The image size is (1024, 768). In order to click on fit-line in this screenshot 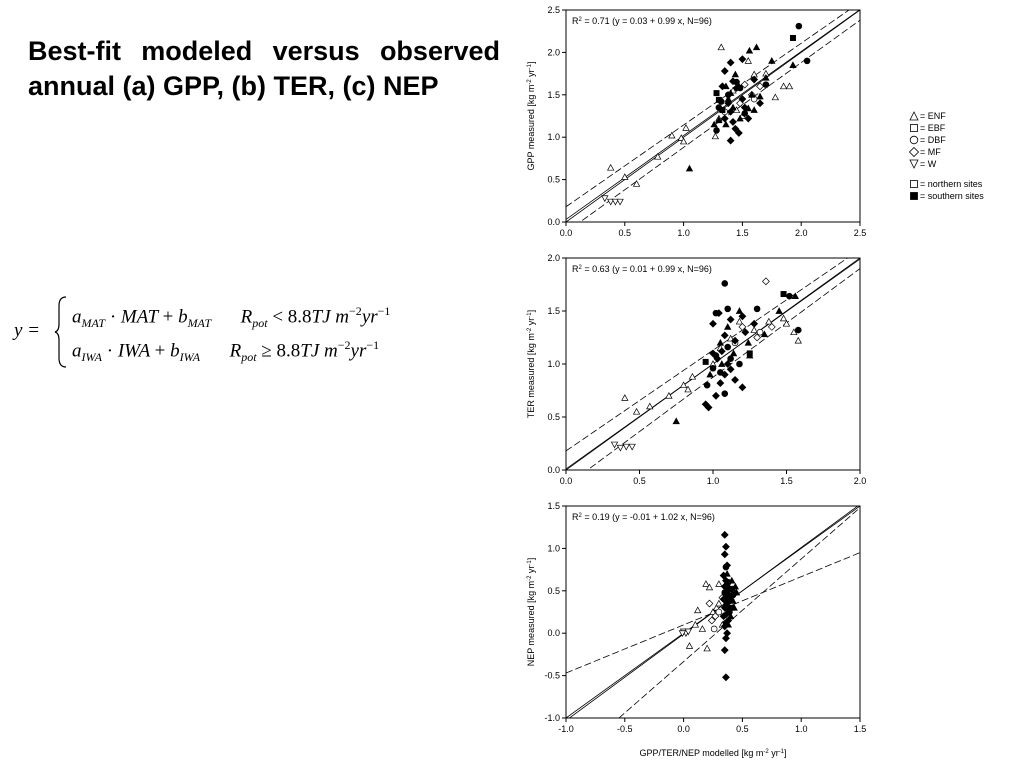, I will do `click(713, 115)`.